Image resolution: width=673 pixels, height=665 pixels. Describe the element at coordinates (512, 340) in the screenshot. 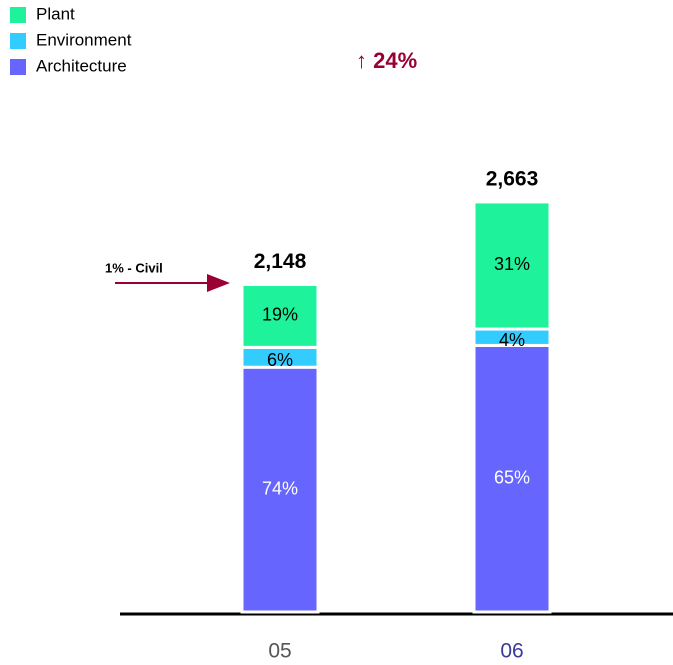

I see `segment-label: 4%` at that location.